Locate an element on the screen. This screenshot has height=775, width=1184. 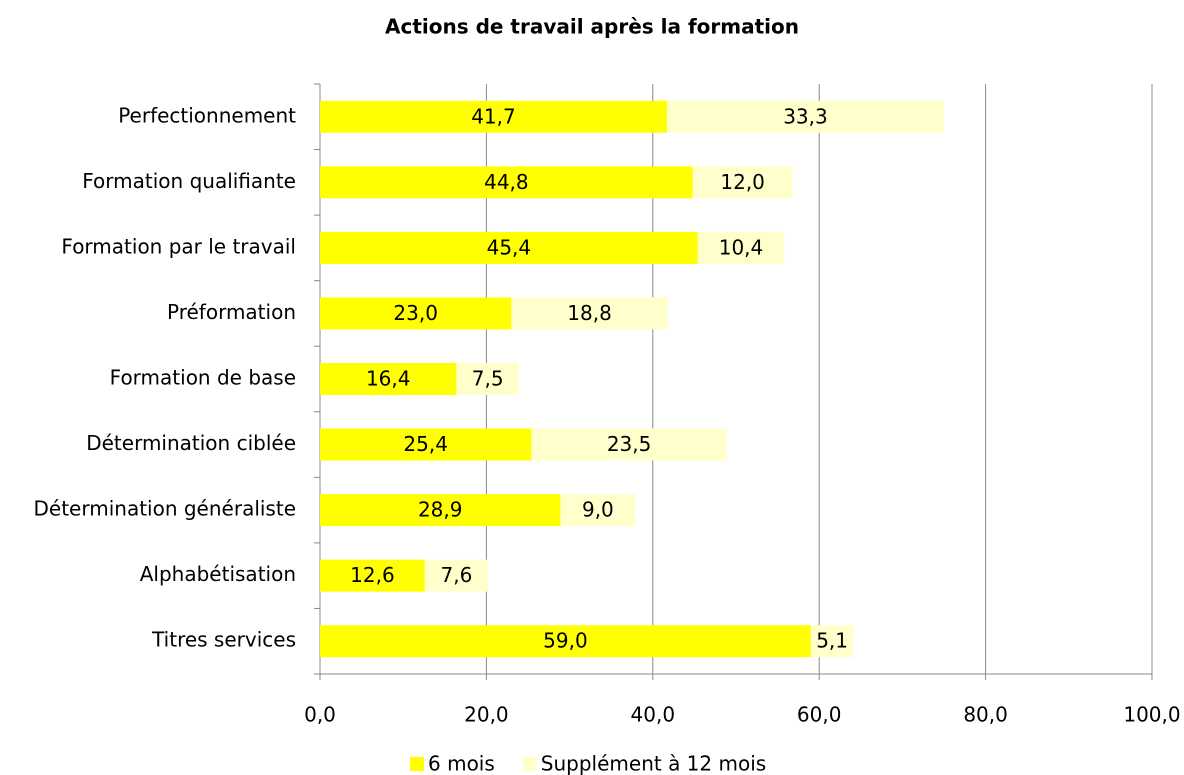
x-tick-label: 100,0 is located at coordinates (1151, 715).